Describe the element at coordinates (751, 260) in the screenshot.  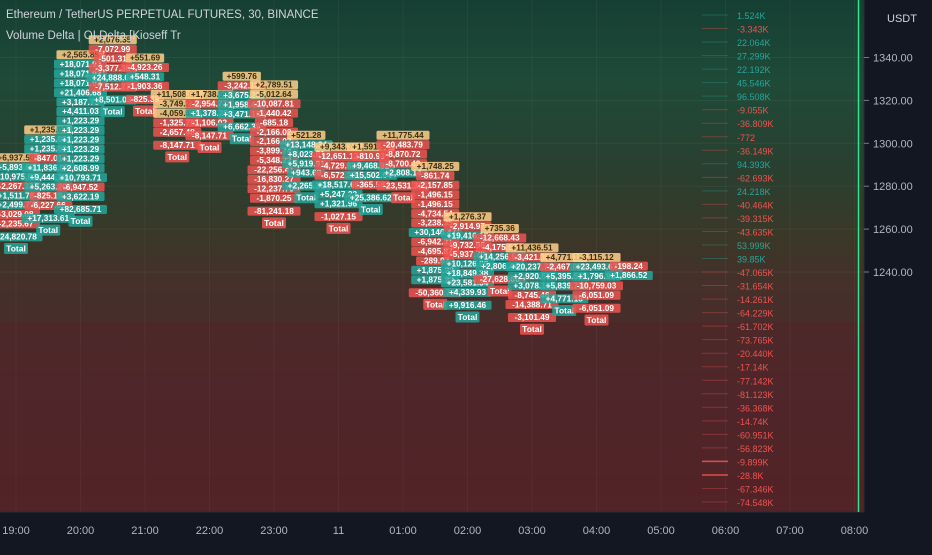
I see `profile-row-label: 39.85K` at that location.